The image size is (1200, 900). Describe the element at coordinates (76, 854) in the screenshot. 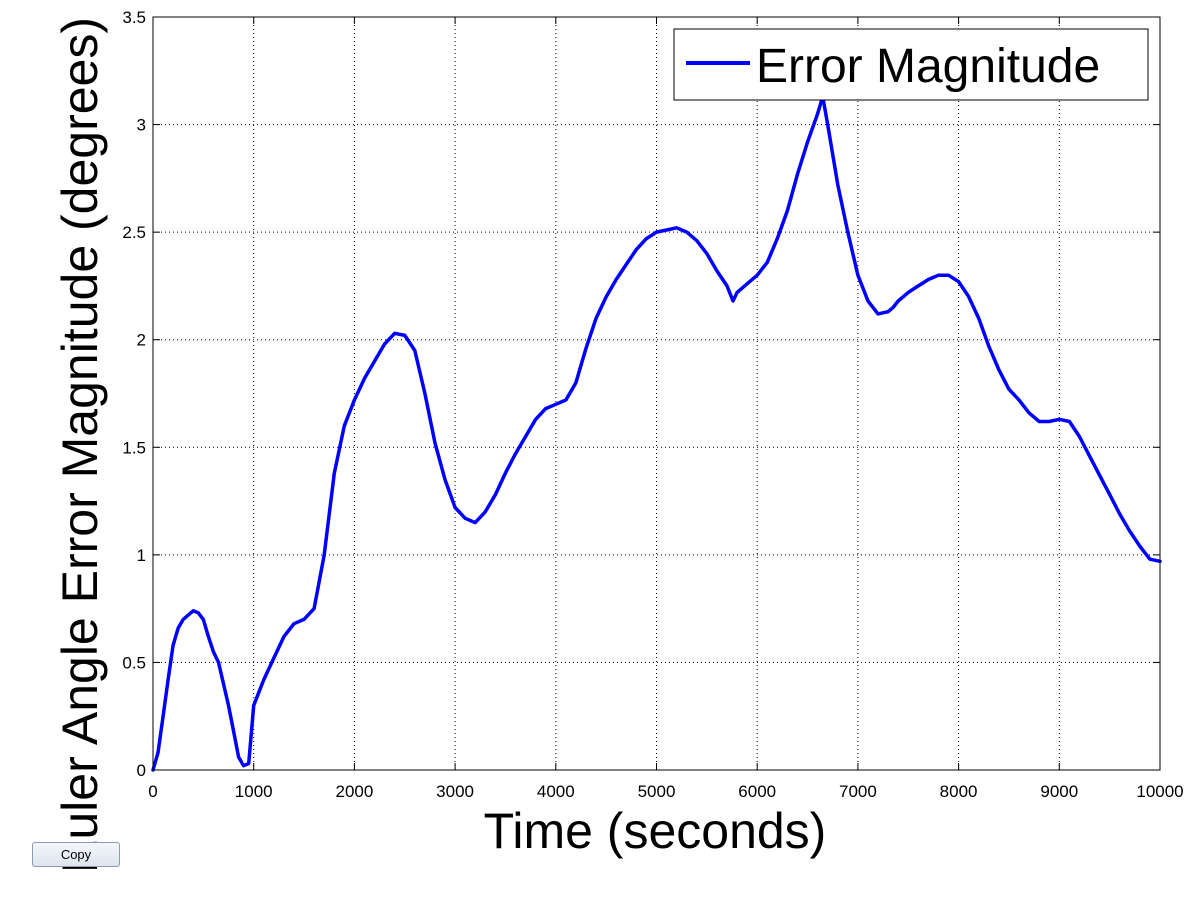

I see `copy-button: Copy` at that location.